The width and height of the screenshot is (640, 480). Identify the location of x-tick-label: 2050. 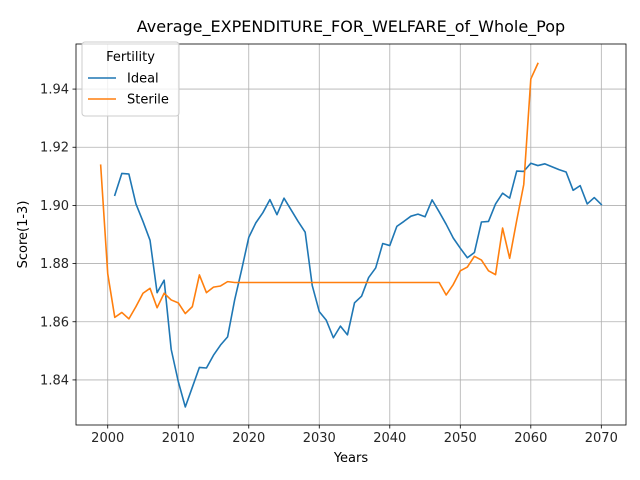
(460, 438).